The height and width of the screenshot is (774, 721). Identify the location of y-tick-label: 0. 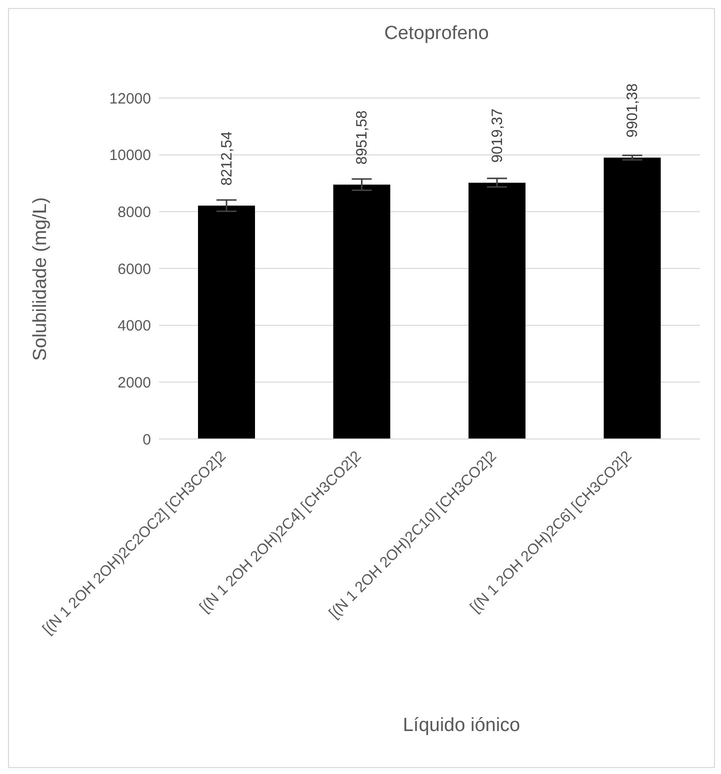
(146, 439).